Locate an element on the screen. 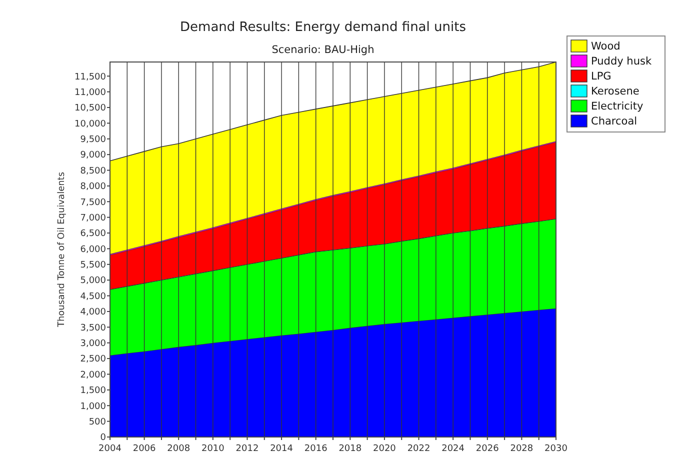  x-tick-label: 2022 is located at coordinates (418, 449).